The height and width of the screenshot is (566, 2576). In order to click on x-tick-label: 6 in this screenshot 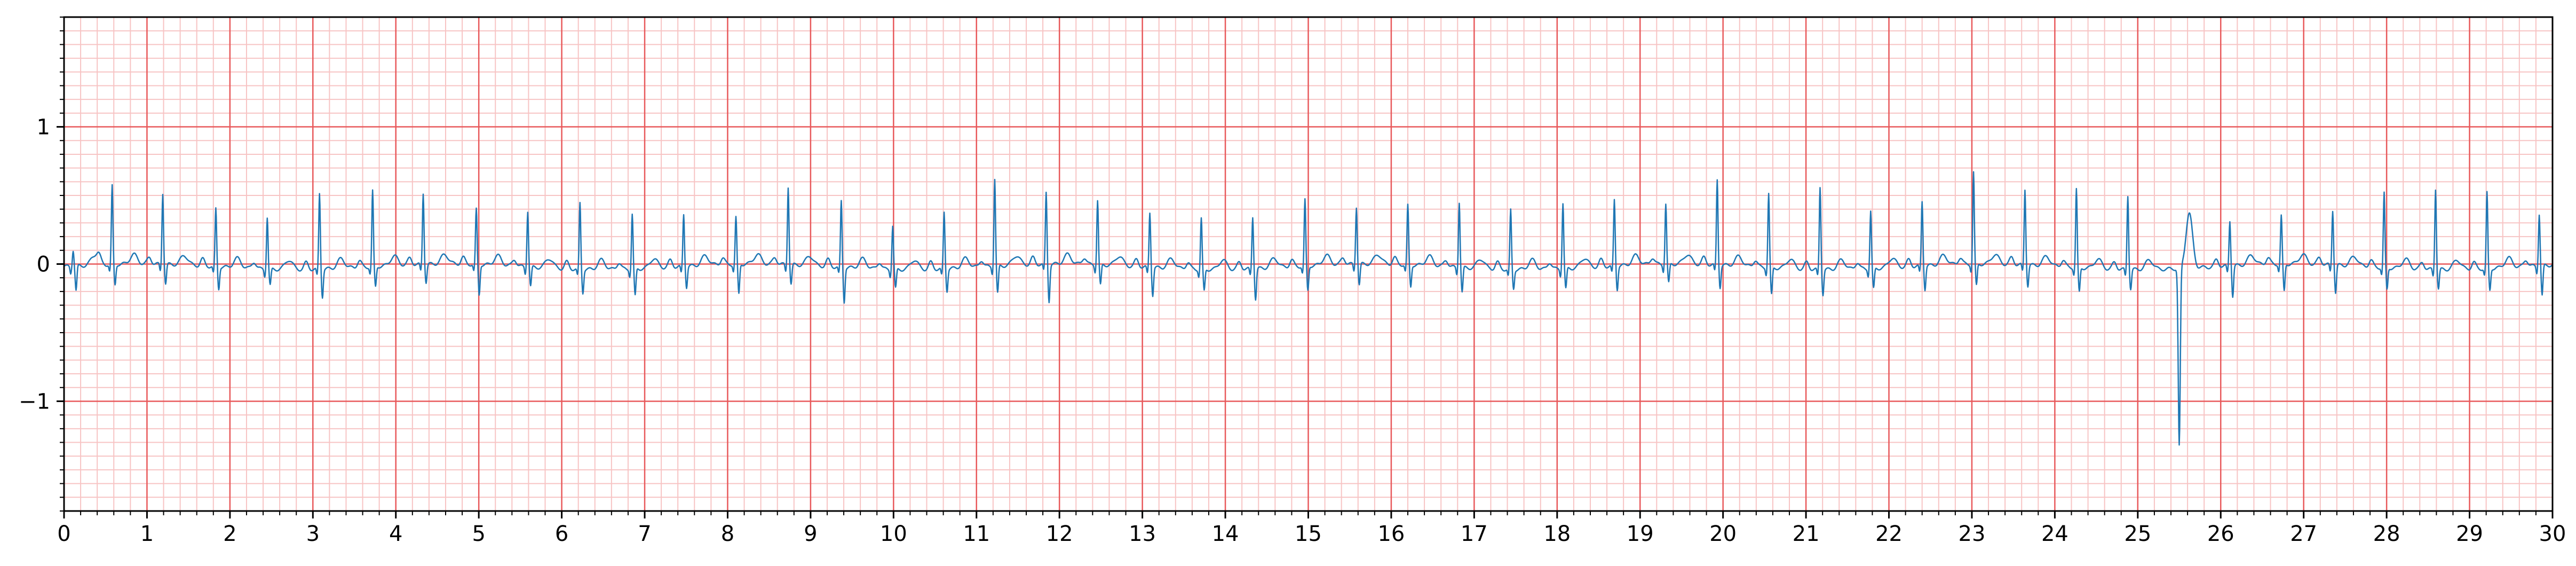, I will do `click(561, 534)`.